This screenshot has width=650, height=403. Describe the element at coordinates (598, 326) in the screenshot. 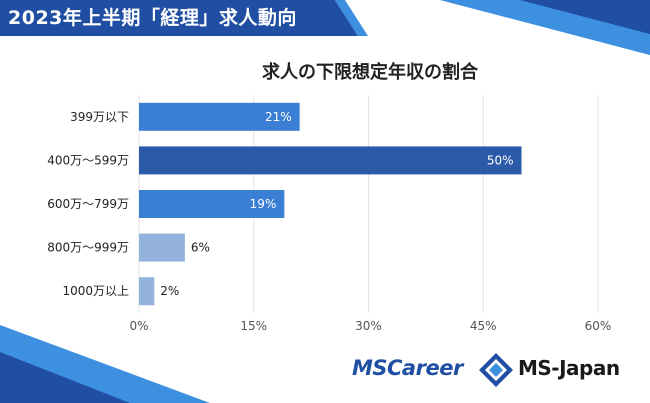

I see `x-tick-label: 60%` at that location.